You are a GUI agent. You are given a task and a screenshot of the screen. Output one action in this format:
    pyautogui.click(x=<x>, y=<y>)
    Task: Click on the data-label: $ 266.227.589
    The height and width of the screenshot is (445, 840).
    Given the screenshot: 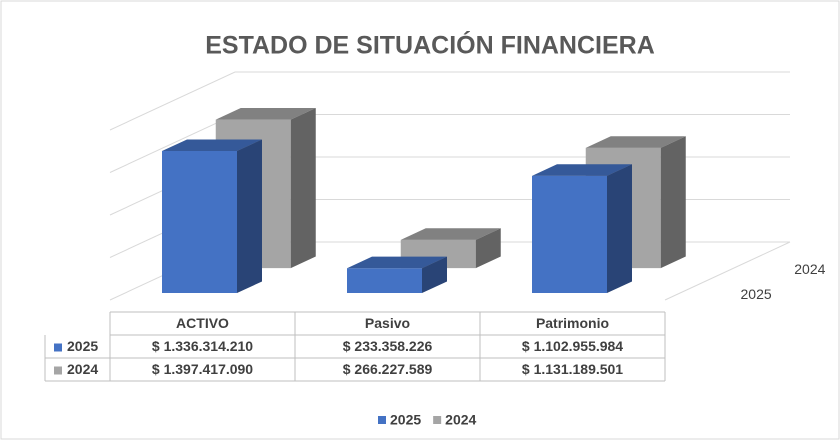 What is the action you would take?
    pyautogui.click(x=388, y=369)
    